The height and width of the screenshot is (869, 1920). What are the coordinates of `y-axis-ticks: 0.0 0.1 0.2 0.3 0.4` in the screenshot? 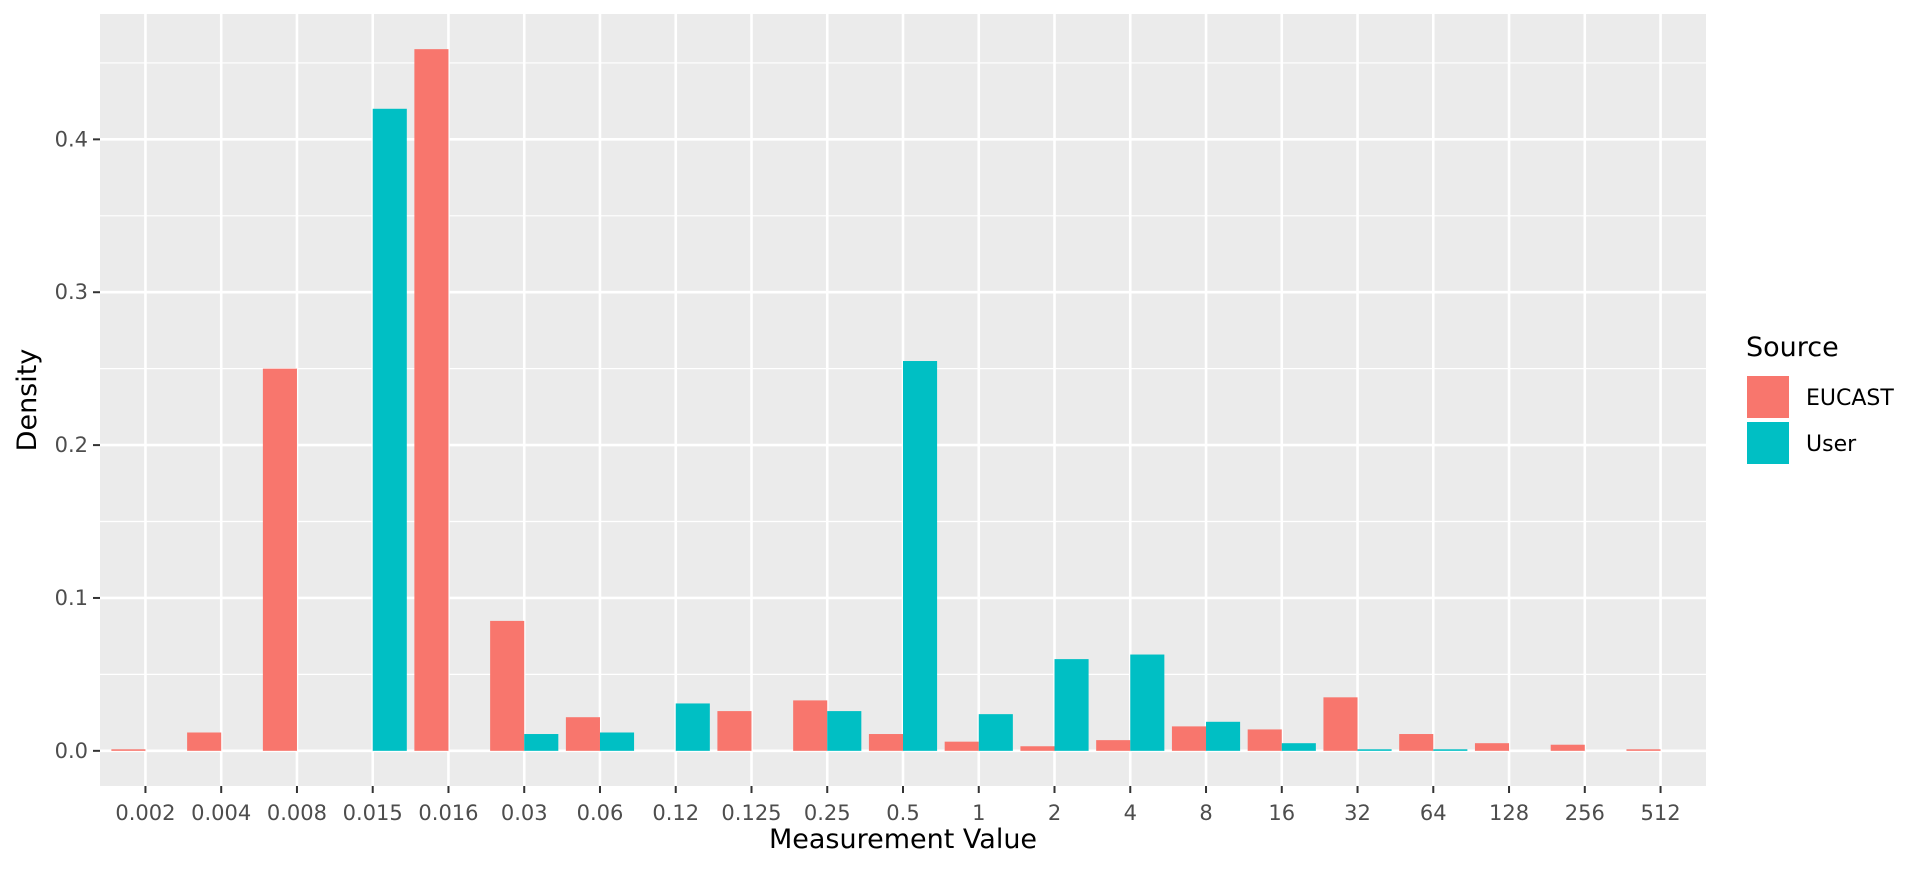 It's located at (77, 445).